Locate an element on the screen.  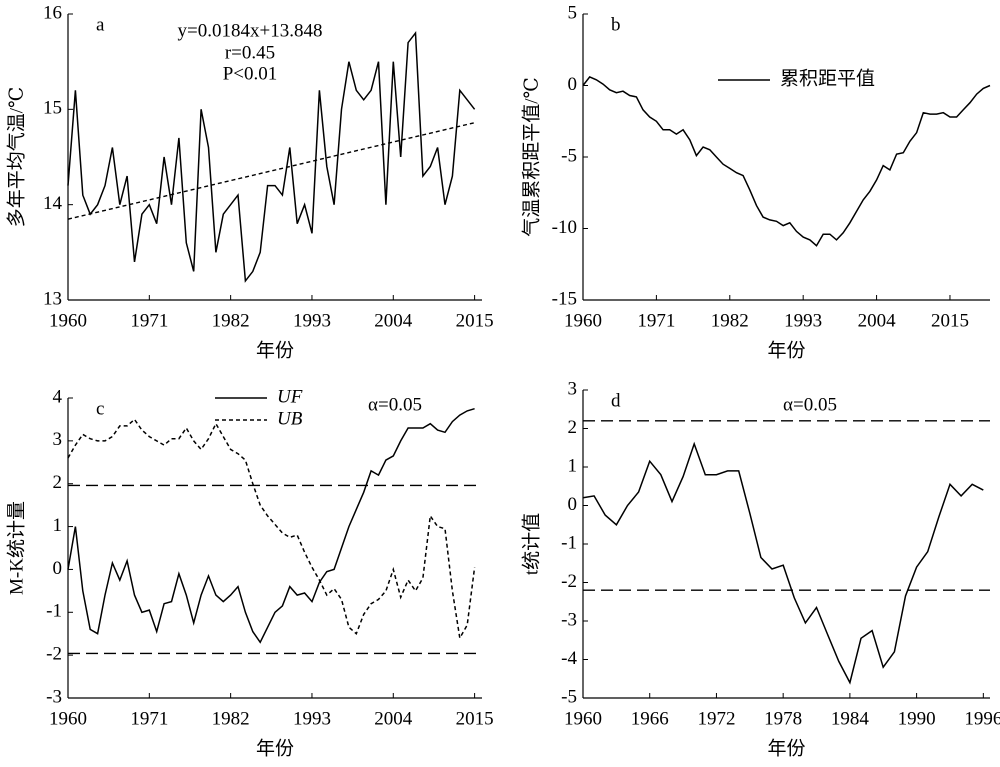
y-tick-label: 13 is located at coordinates (52, 298).